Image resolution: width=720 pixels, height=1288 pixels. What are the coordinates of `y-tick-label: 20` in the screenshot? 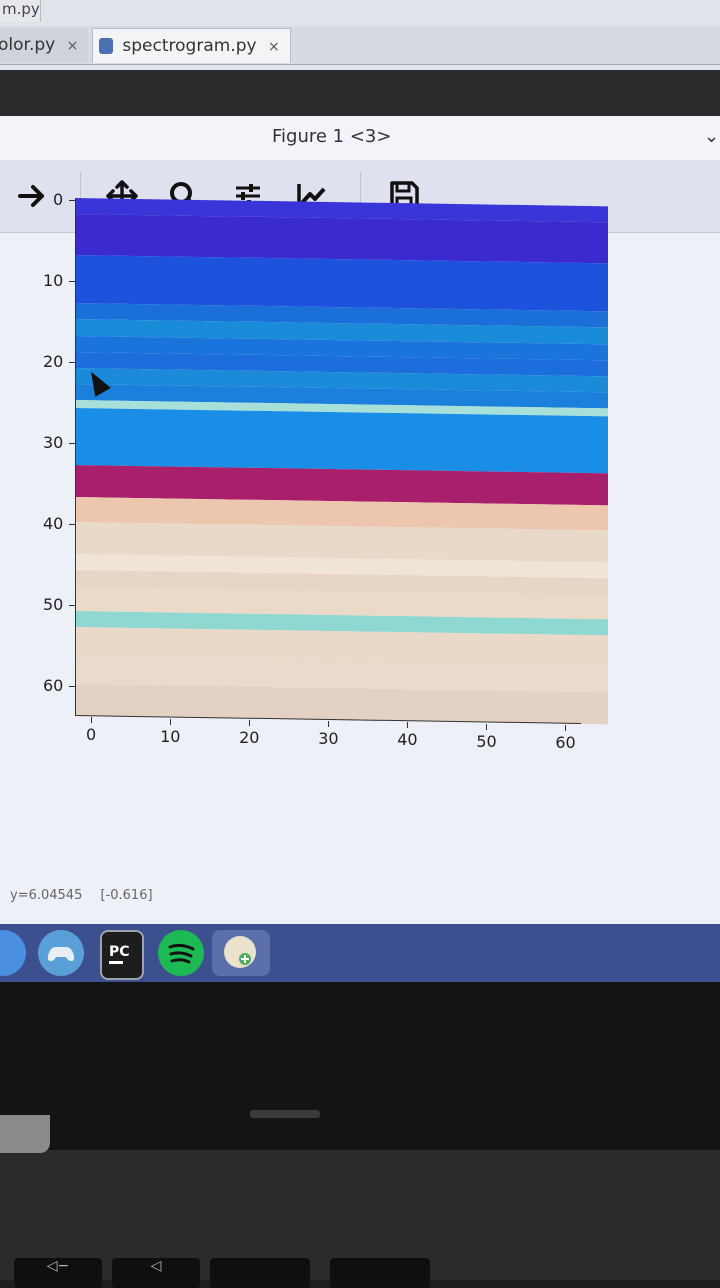 It's located at (53, 361).